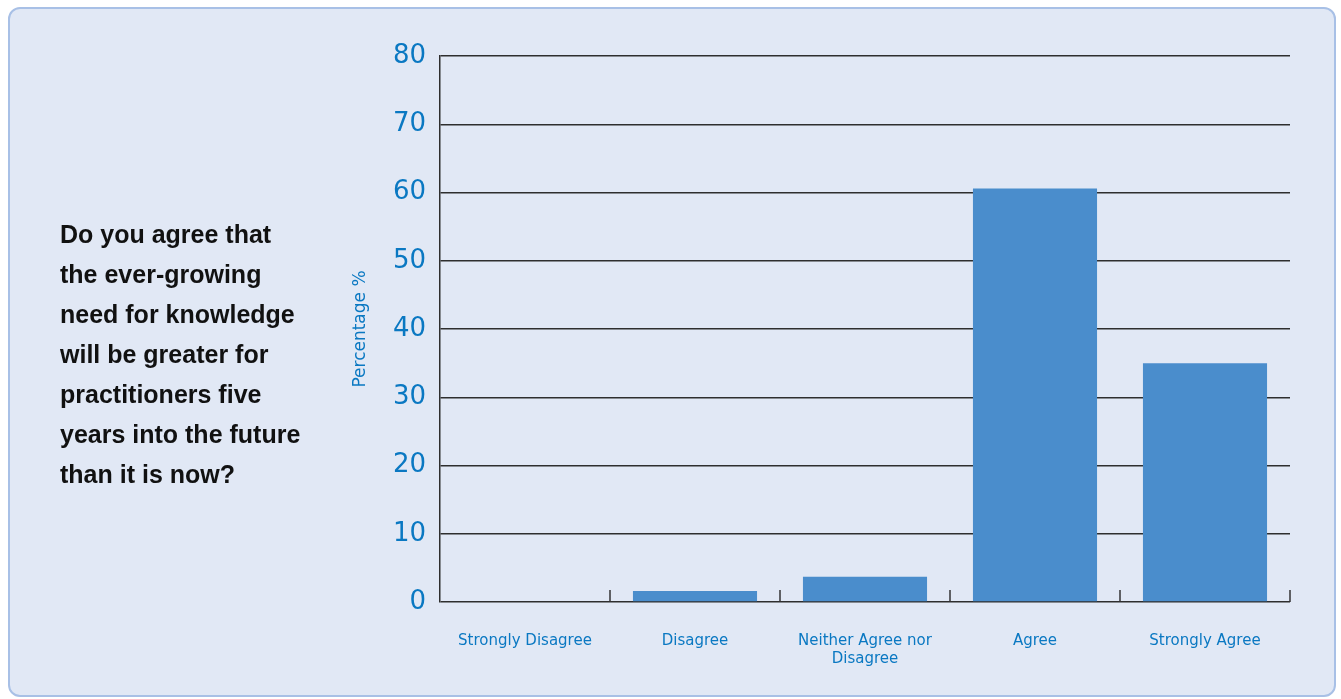  What do you see at coordinates (409, 122) in the screenshot?
I see `y-tick-label: 70` at bounding box center [409, 122].